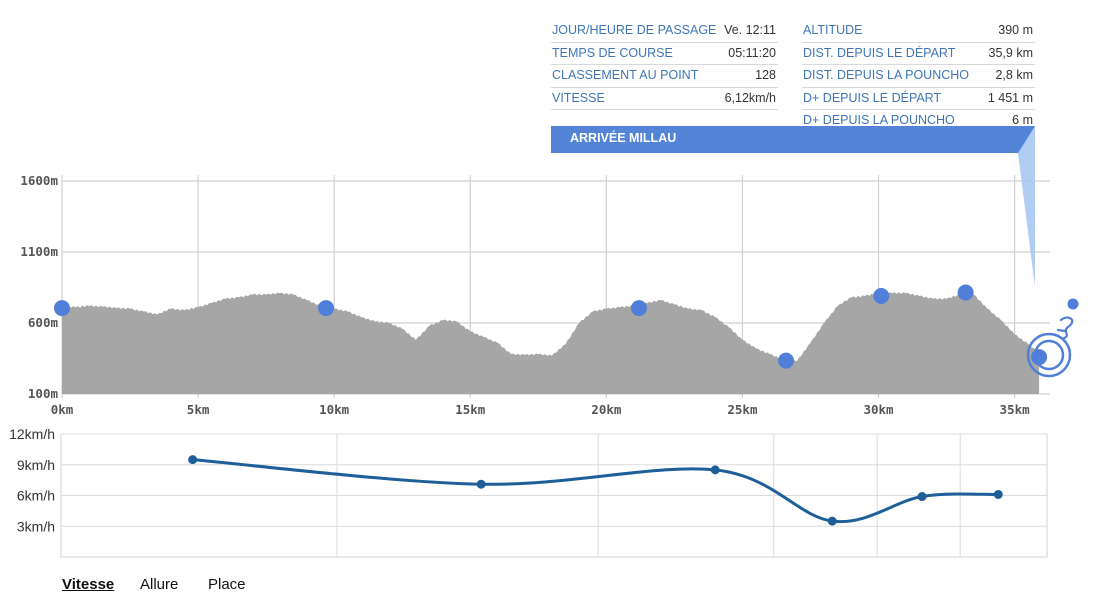 This screenshot has height=603, width=1093. What do you see at coordinates (879, 120) in the screenshot?
I see `dplus-pouncho-label: D+ DEPUIS LA POUNCHO` at bounding box center [879, 120].